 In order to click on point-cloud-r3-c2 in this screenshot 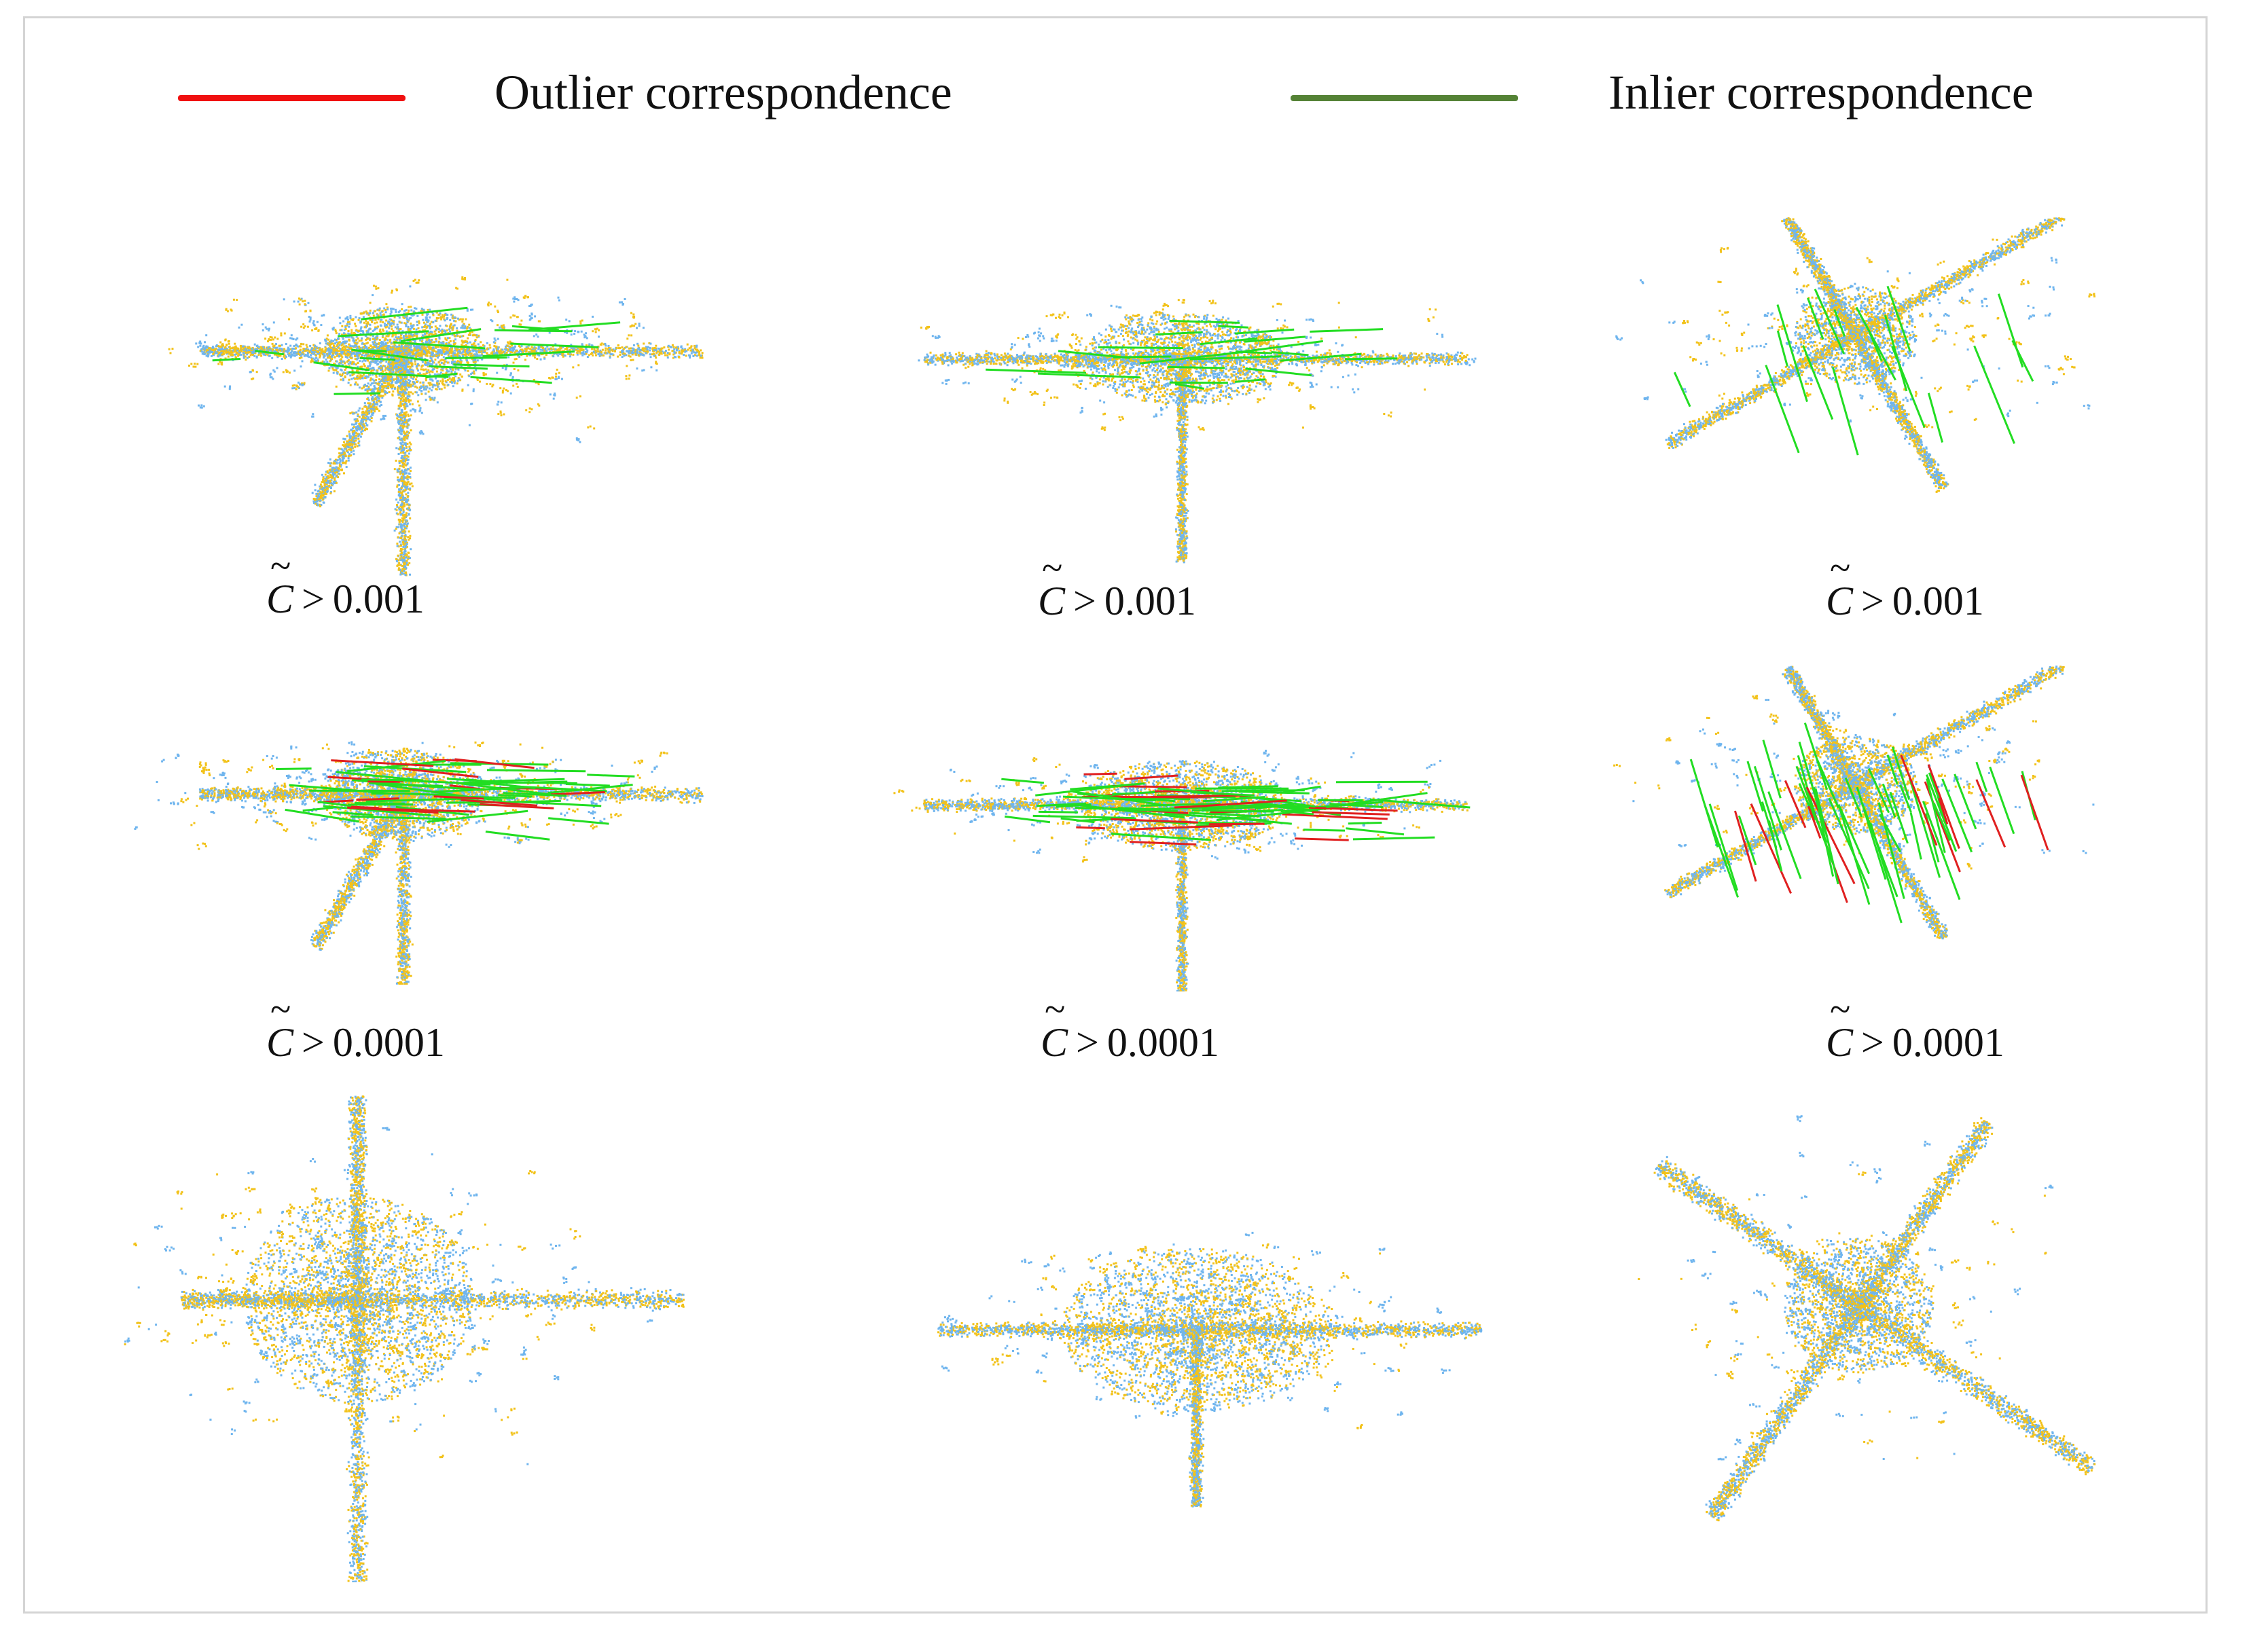, I will do `click(1210, 1369)`.